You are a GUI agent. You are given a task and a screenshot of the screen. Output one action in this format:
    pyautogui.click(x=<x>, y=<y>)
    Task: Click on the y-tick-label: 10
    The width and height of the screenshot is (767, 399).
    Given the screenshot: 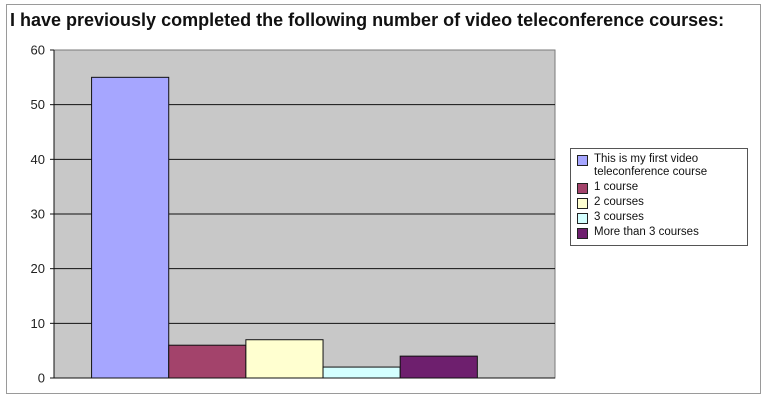 What is the action you would take?
    pyautogui.click(x=38, y=323)
    